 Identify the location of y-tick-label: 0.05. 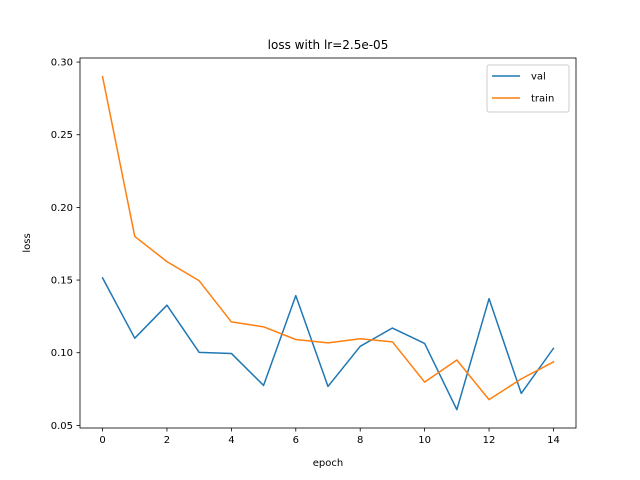
(62, 426).